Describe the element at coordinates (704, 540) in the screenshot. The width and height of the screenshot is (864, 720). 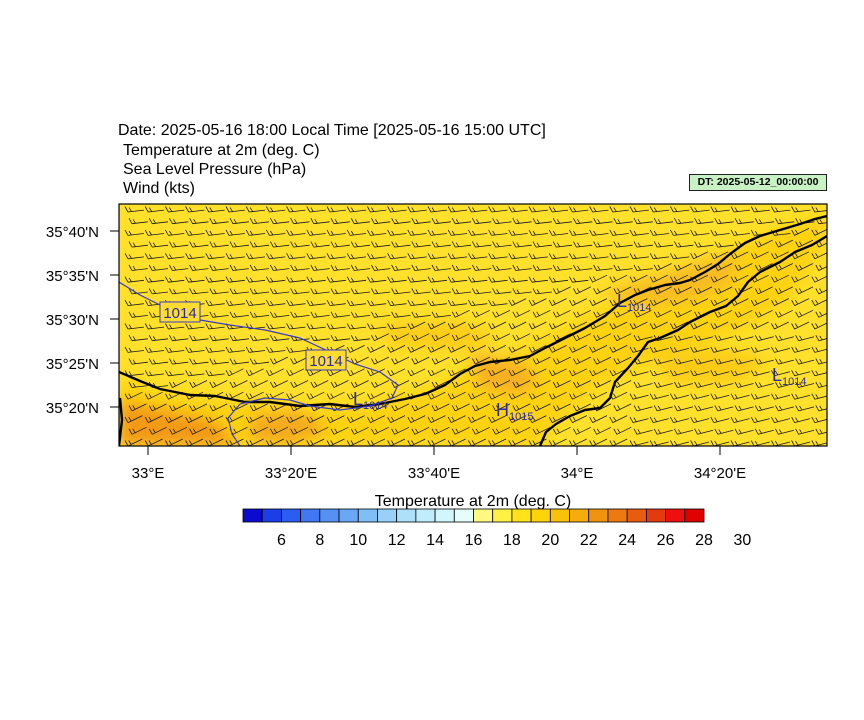
I see `colorbar-label: 28` at that location.